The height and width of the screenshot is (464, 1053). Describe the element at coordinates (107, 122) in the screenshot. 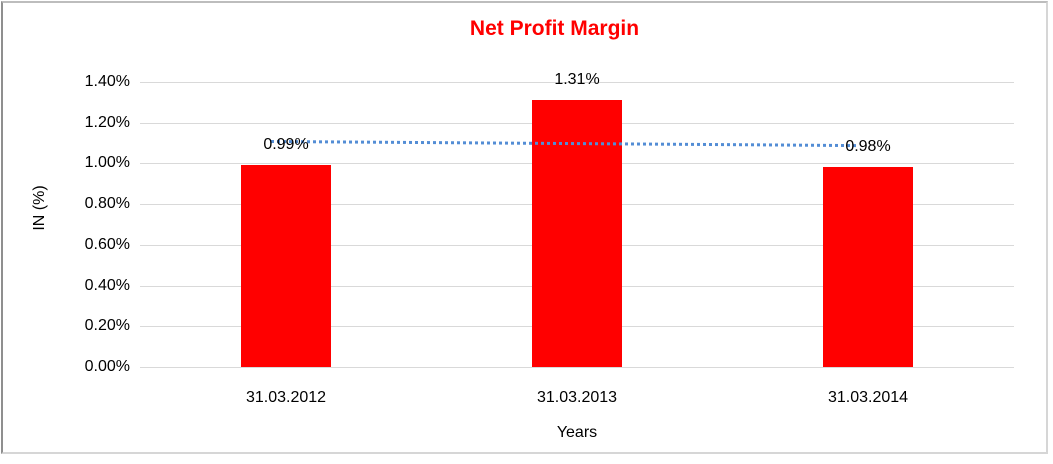

I see `y-tick-label: 1.20%` at that location.